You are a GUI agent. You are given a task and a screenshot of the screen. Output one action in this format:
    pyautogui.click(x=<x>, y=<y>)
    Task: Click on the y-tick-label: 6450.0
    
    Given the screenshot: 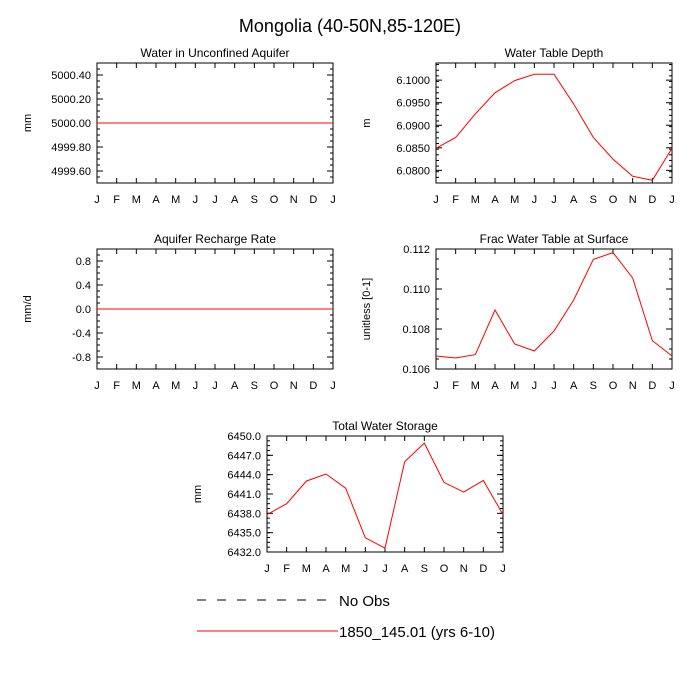 What is the action you would take?
    pyautogui.click(x=244, y=437)
    